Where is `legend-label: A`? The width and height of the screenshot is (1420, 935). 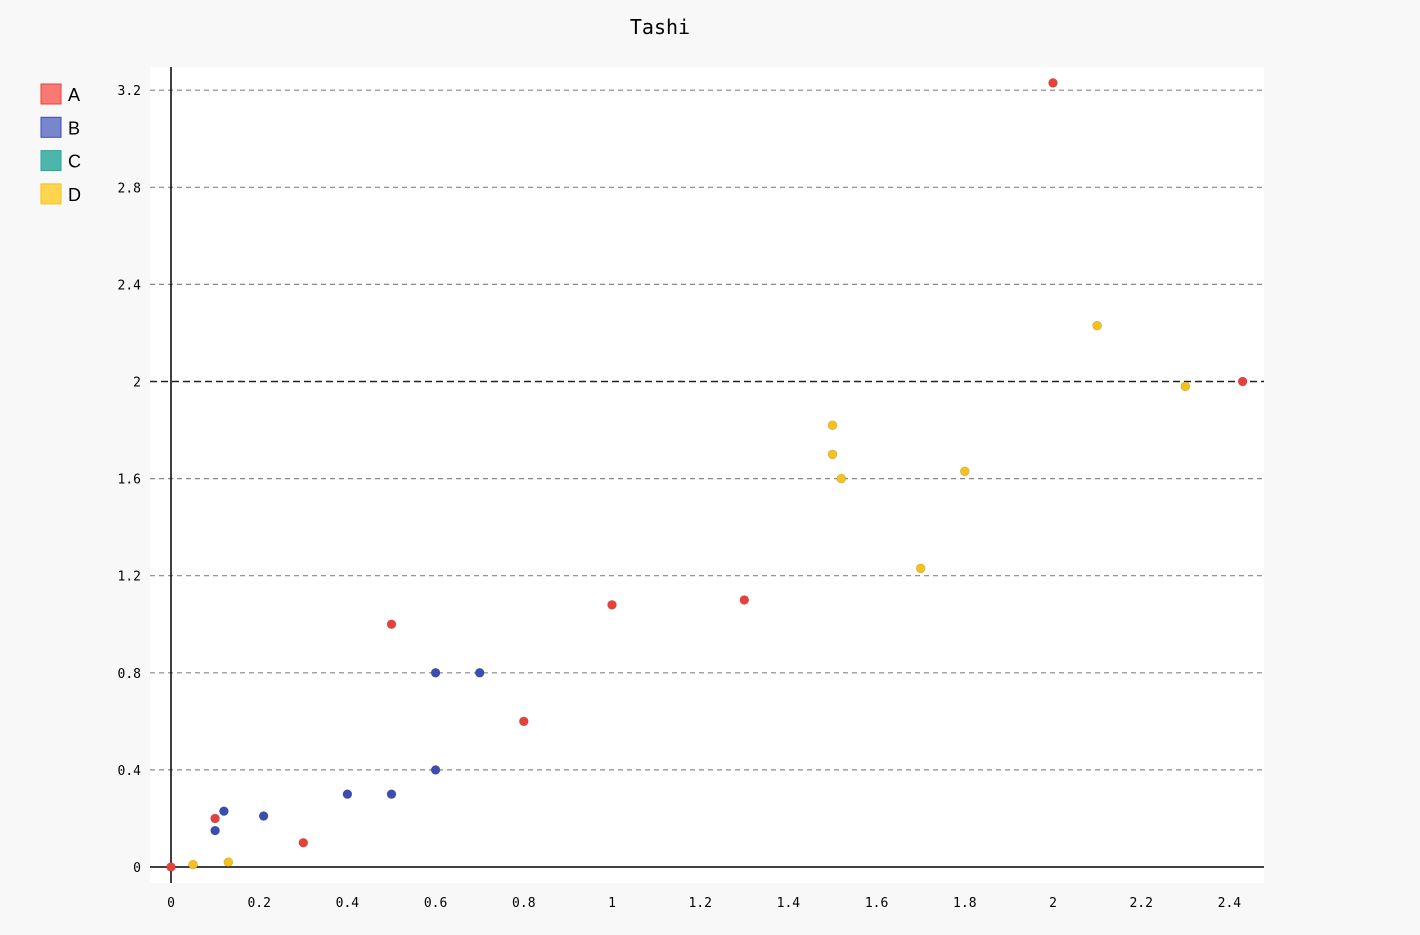
legend-label: A is located at coordinates (74, 95).